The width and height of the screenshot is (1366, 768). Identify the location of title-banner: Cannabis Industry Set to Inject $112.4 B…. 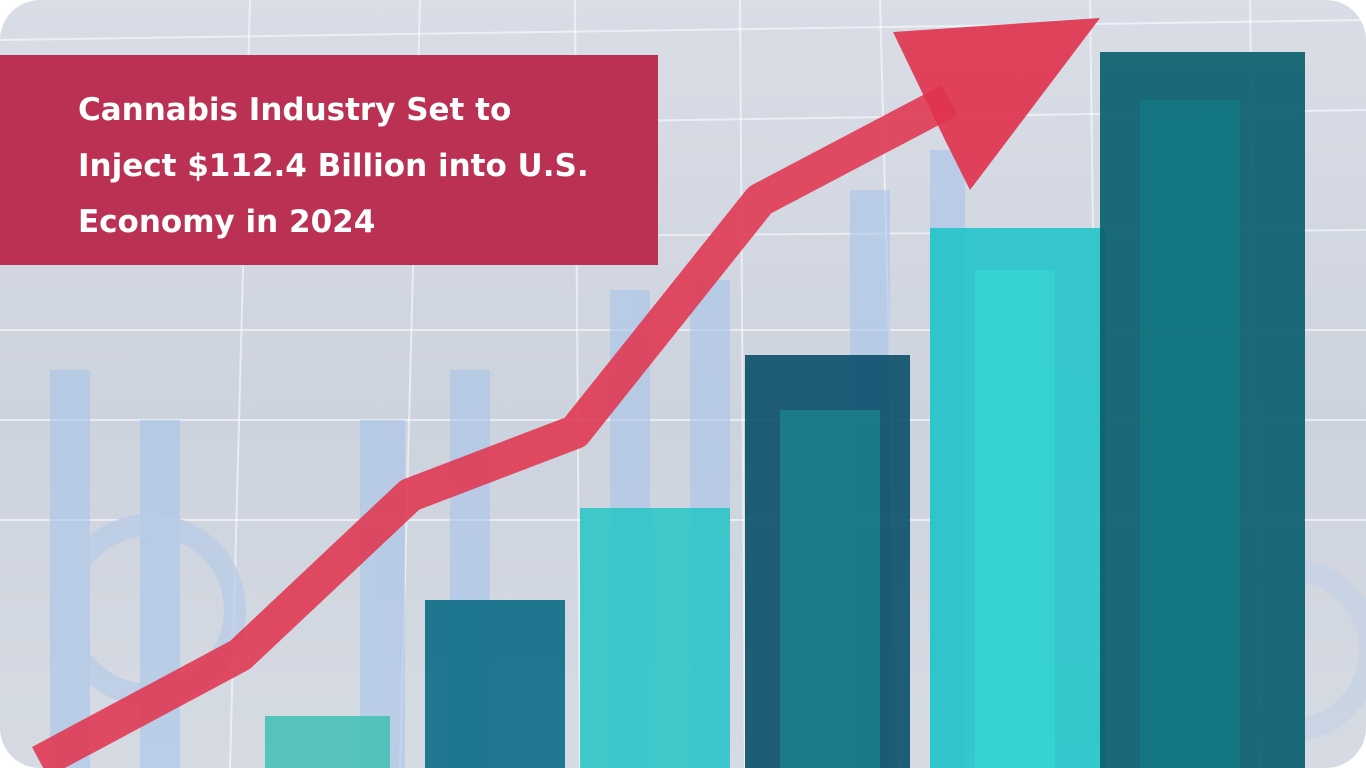
(329, 160).